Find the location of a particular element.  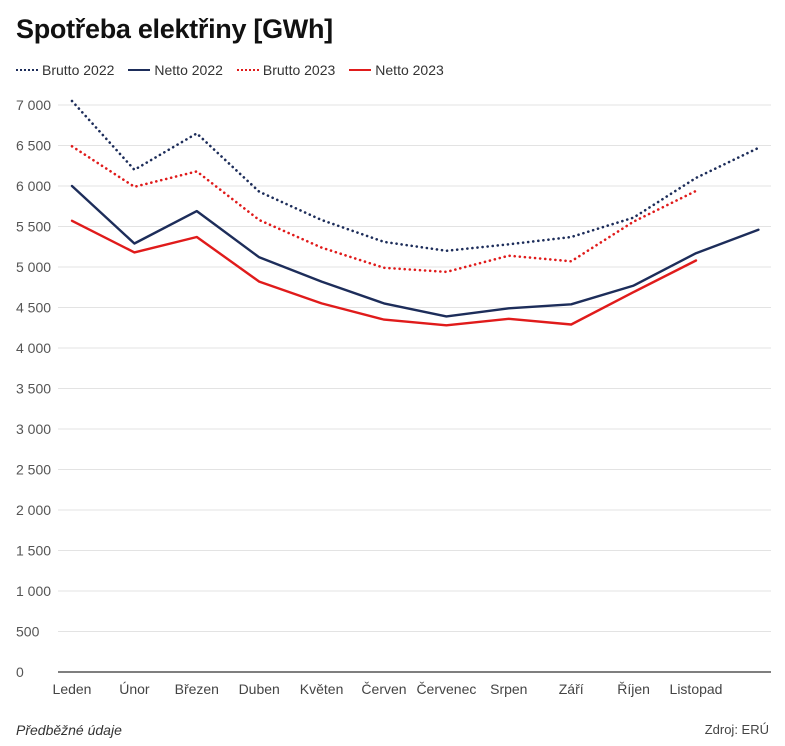

y-tick-label: 2 000 is located at coordinates (33, 510).